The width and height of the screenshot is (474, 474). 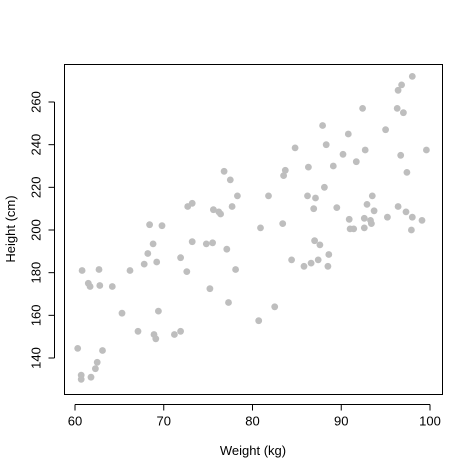 I want to click on y-tick-label-140: 140, so click(x=36, y=358).